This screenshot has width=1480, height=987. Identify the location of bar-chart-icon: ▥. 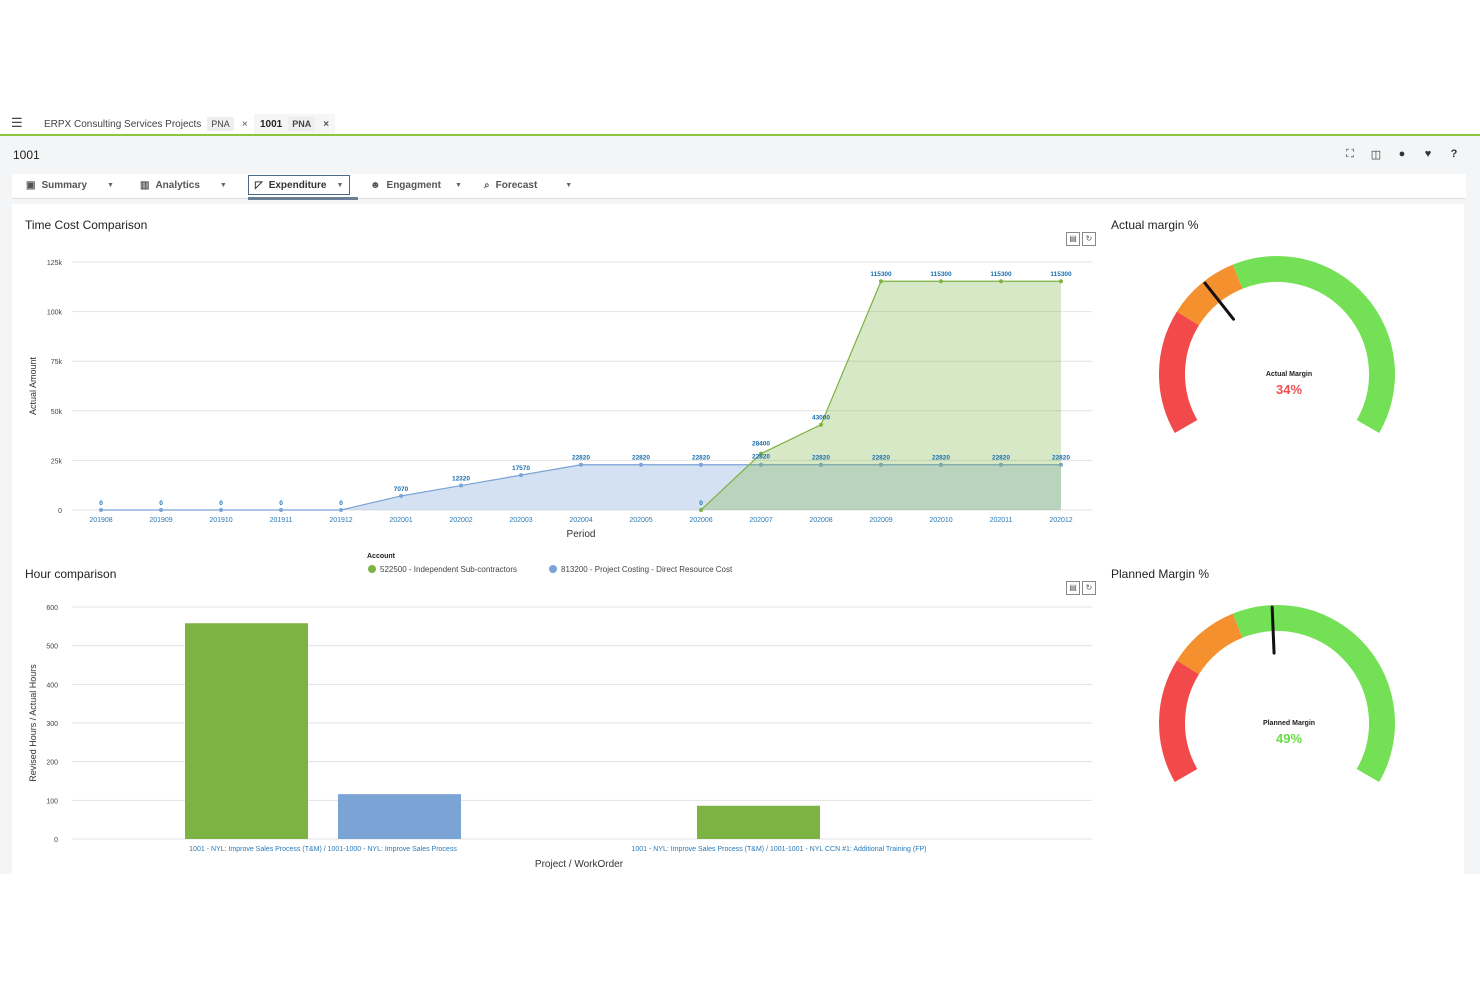
(145, 185).